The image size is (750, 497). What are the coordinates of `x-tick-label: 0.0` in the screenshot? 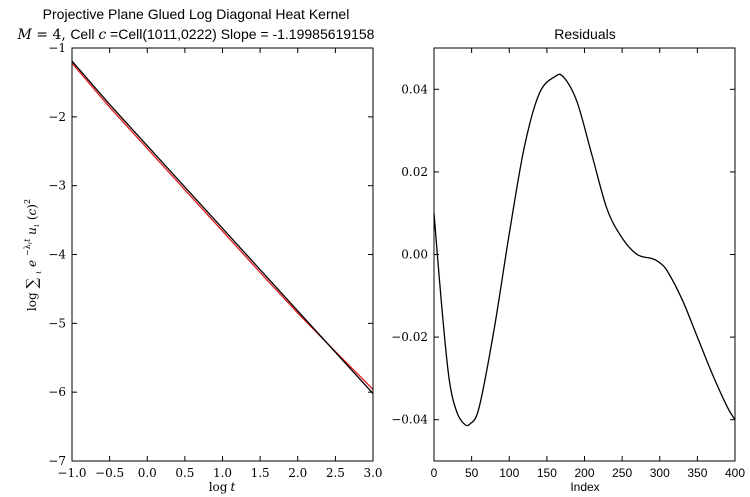 It's located at (147, 473).